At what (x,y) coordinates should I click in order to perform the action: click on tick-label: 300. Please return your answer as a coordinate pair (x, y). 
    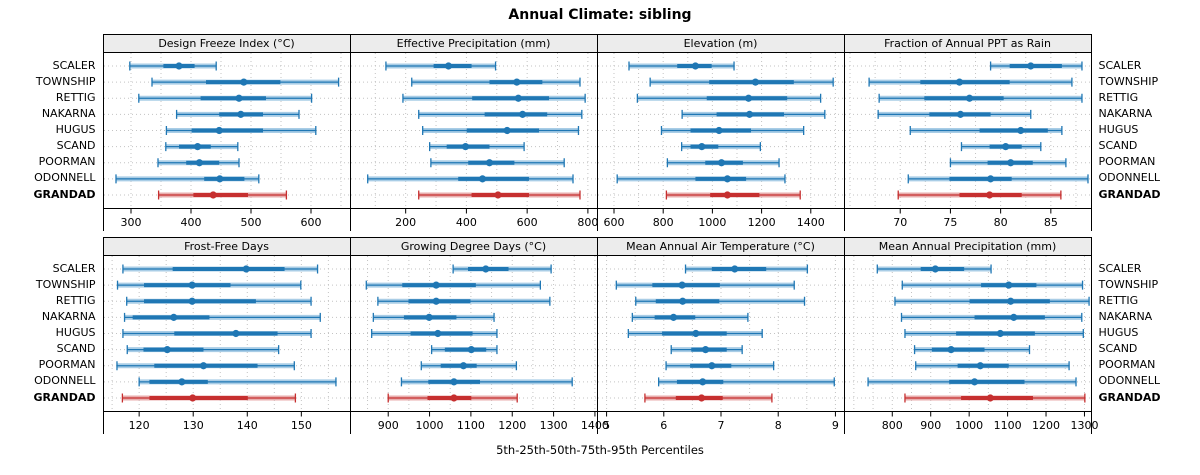
    Looking at the image, I should click on (130, 222).